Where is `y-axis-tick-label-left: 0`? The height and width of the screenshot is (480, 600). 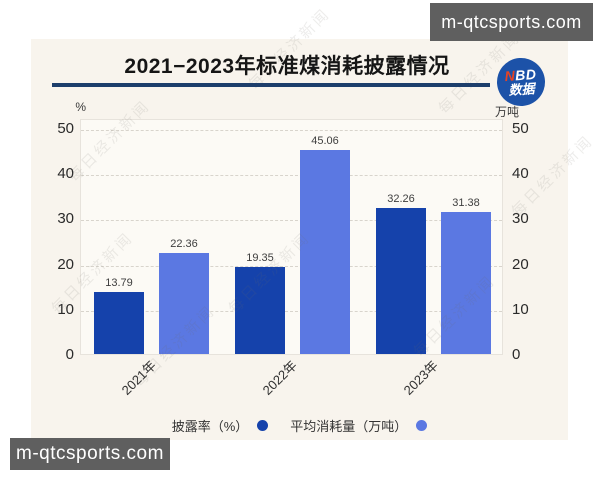
y-axis-tick-label-left: 0 is located at coordinates (69, 354).